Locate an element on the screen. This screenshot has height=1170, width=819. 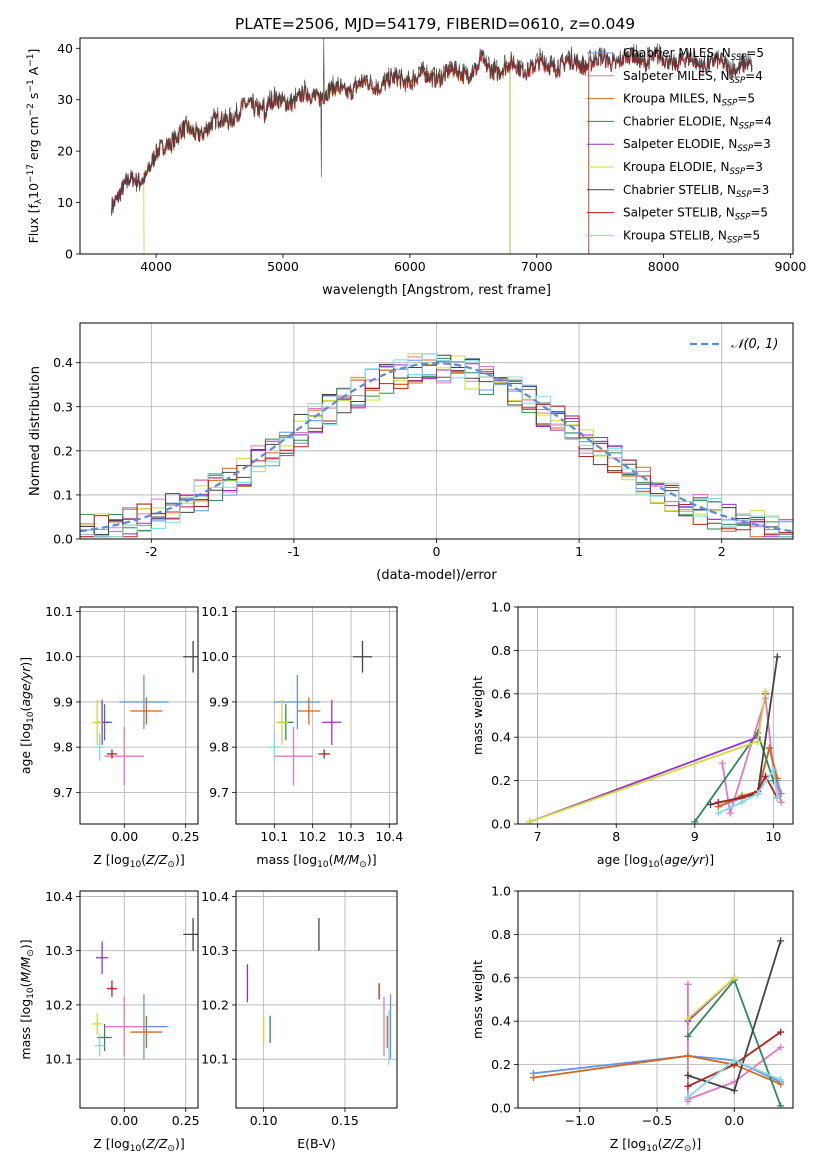
tick-group: −1.0 −0.5 0.0 0.0 0.2 0.4 0.6 0.8 1.0 is located at coordinates (642, 1006).